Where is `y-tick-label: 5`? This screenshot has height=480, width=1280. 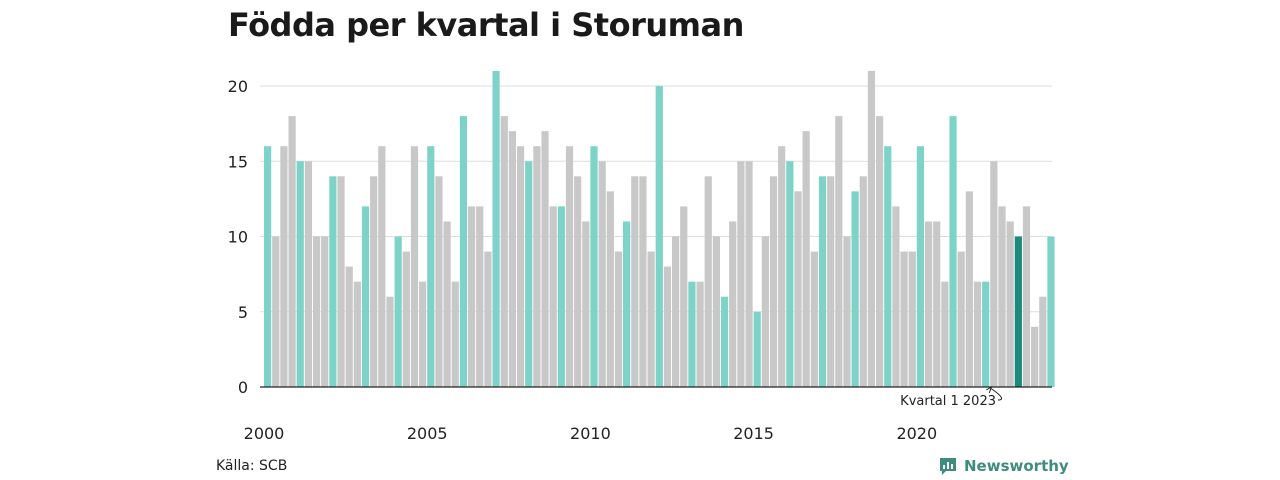 y-tick-label: 5 is located at coordinates (243, 312).